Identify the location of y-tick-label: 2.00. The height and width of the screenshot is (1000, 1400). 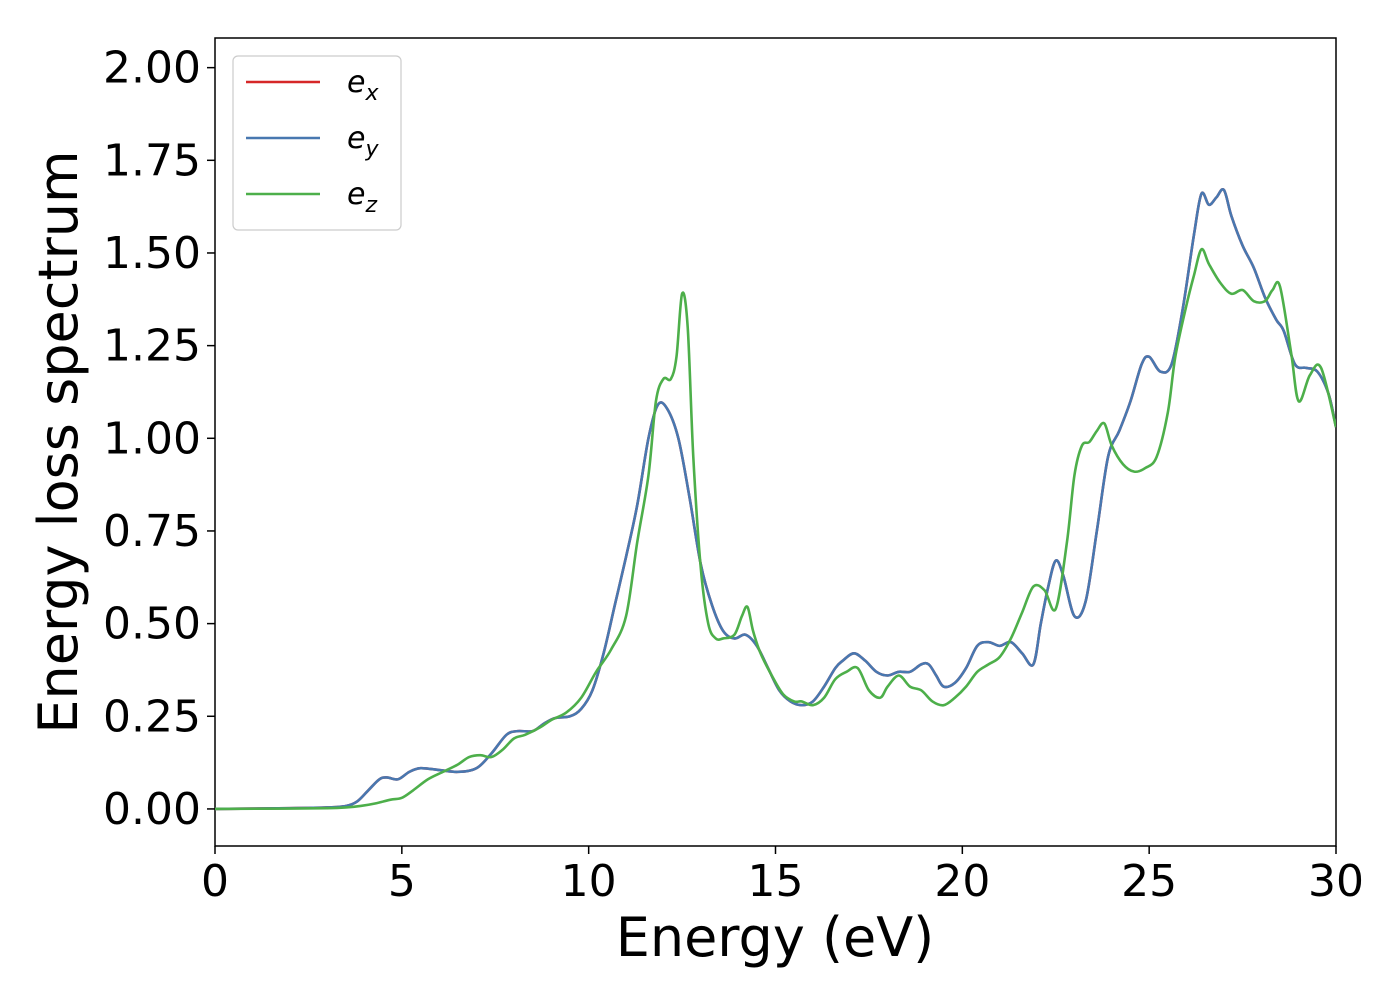
(152, 68).